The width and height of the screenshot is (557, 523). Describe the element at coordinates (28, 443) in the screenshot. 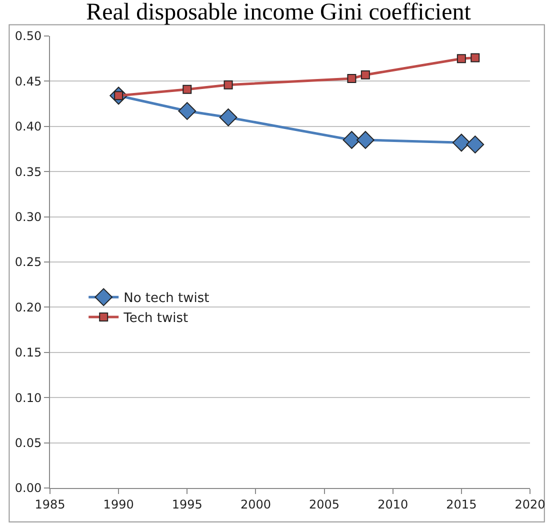

I see `y-tick-label: 0.05` at that location.